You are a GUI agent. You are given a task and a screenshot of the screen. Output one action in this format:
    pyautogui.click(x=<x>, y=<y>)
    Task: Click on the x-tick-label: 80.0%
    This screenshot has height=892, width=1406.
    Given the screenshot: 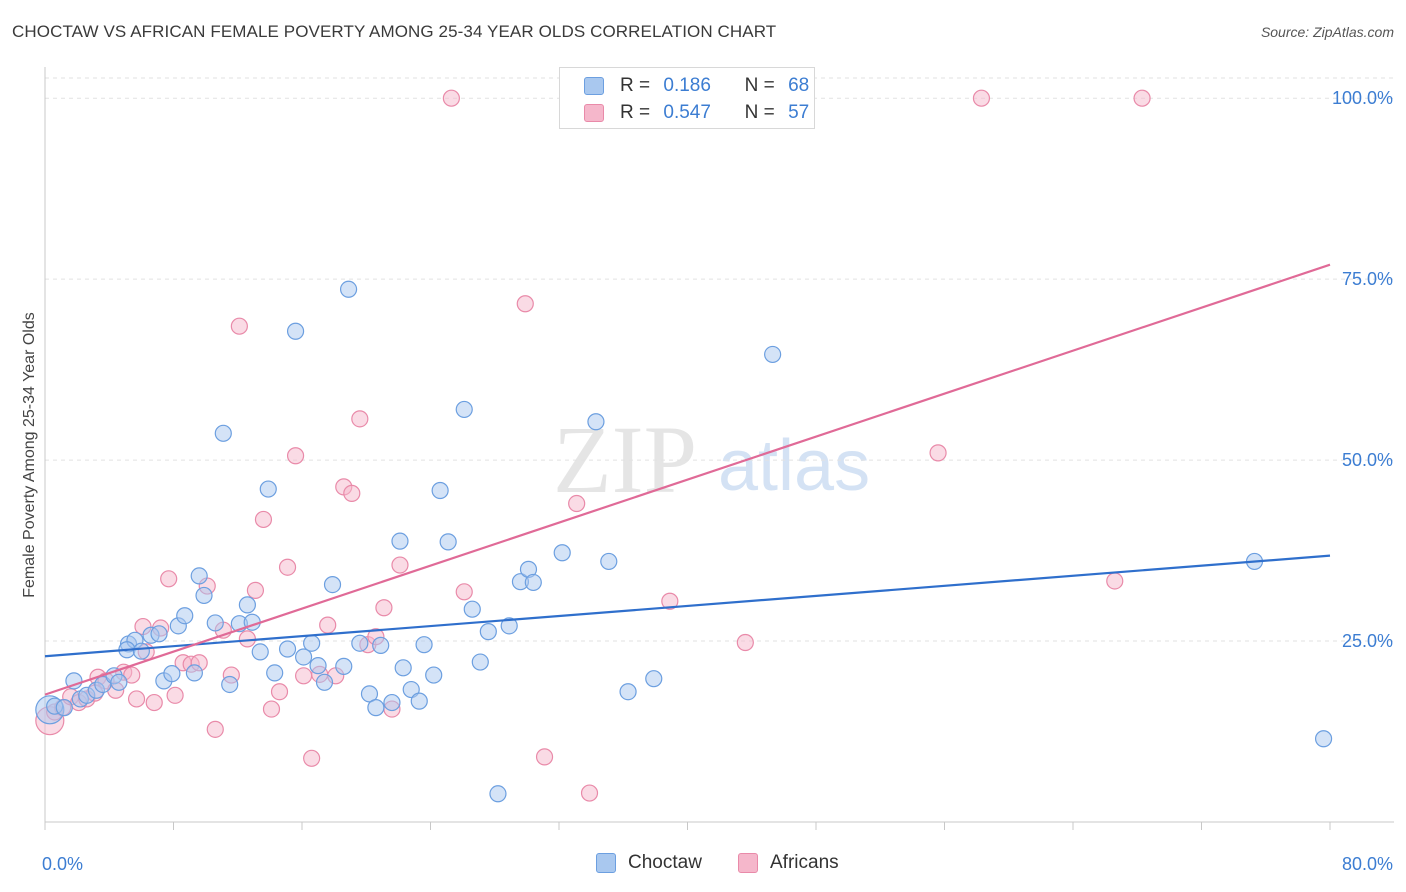 What is the action you would take?
    pyautogui.click(x=1367, y=864)
    